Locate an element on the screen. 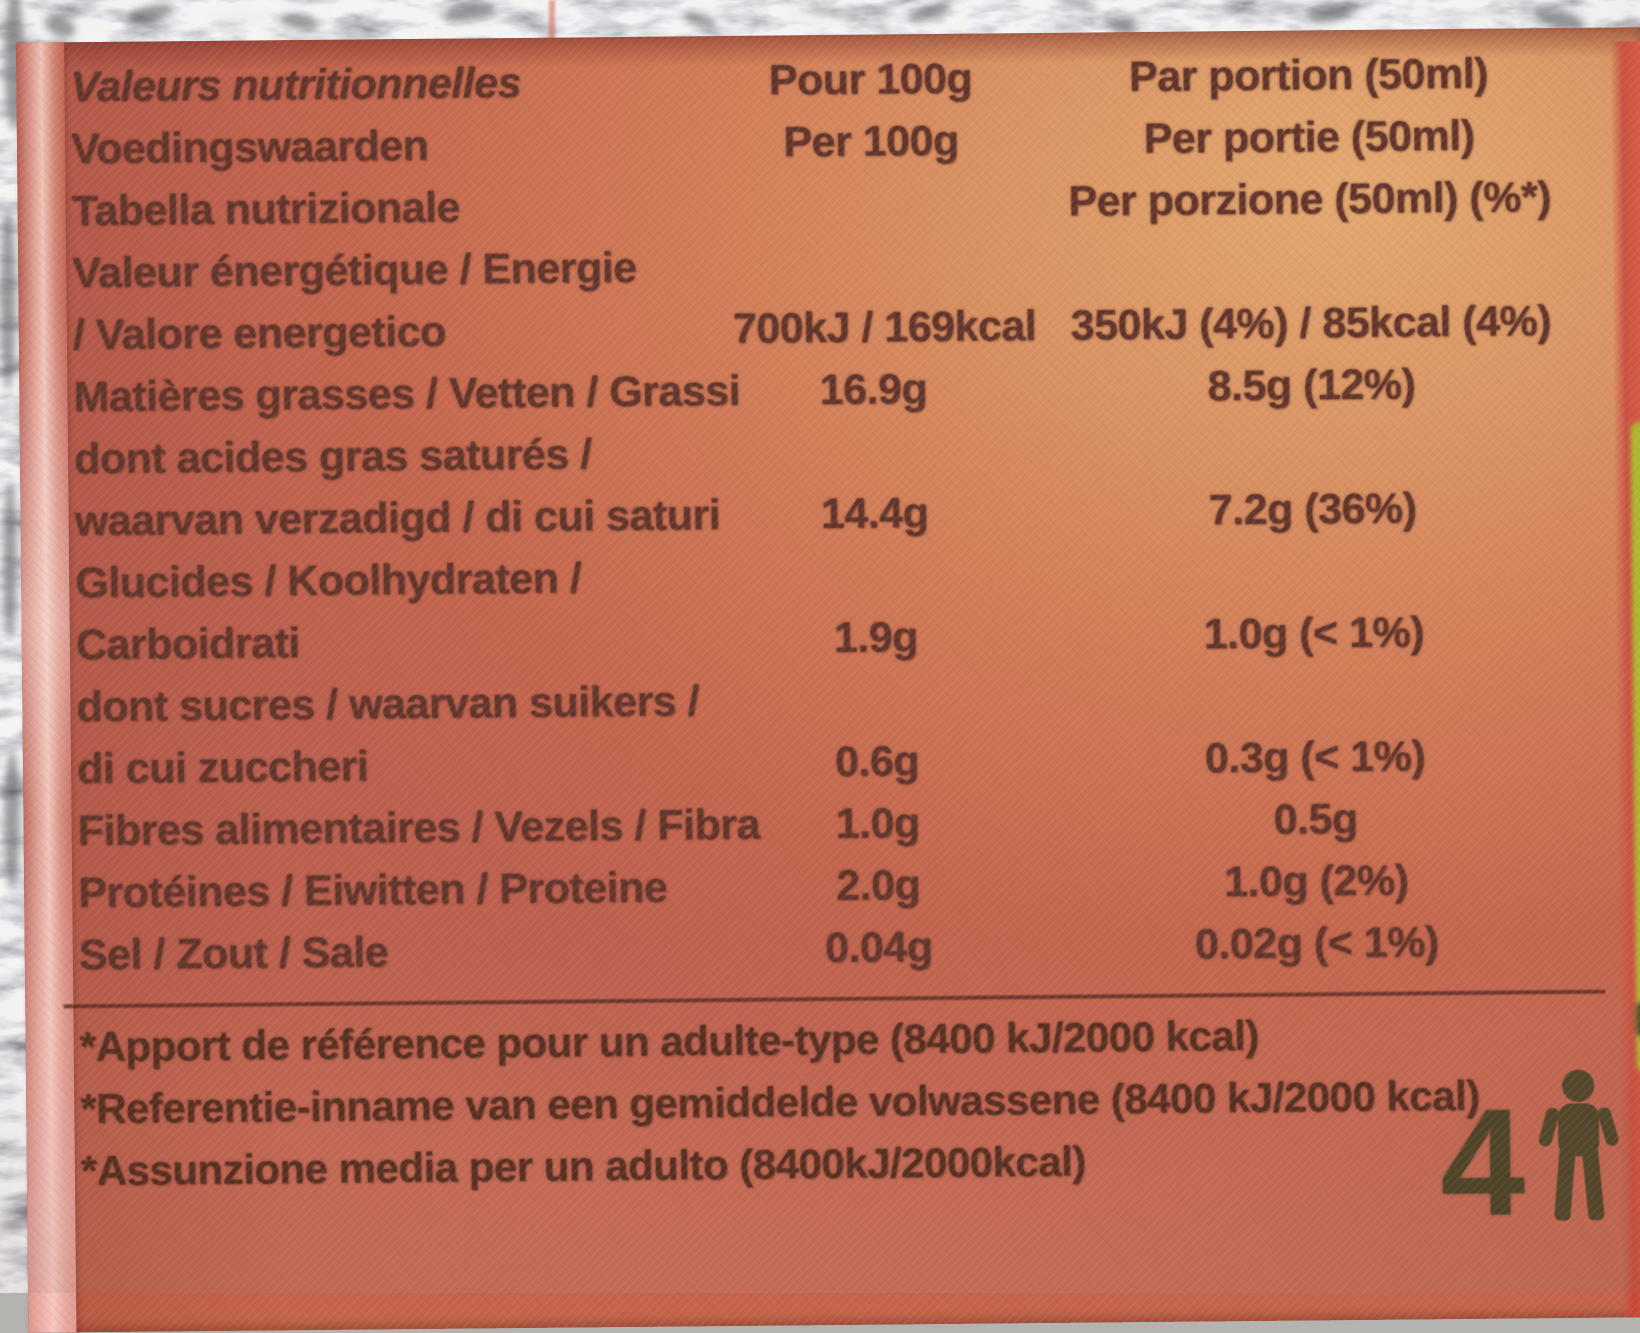  value: 1.0g (2%) is located at coordinates (1316, 881).